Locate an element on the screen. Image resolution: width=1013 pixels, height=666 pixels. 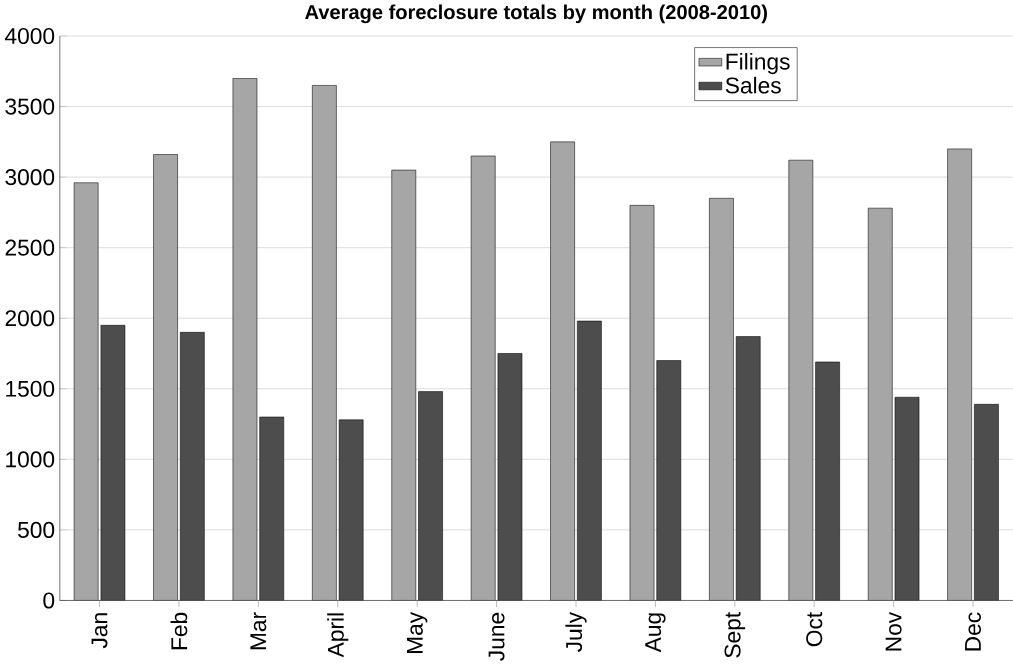
x-tick-label: Oct is located at coordinates (814, 629).